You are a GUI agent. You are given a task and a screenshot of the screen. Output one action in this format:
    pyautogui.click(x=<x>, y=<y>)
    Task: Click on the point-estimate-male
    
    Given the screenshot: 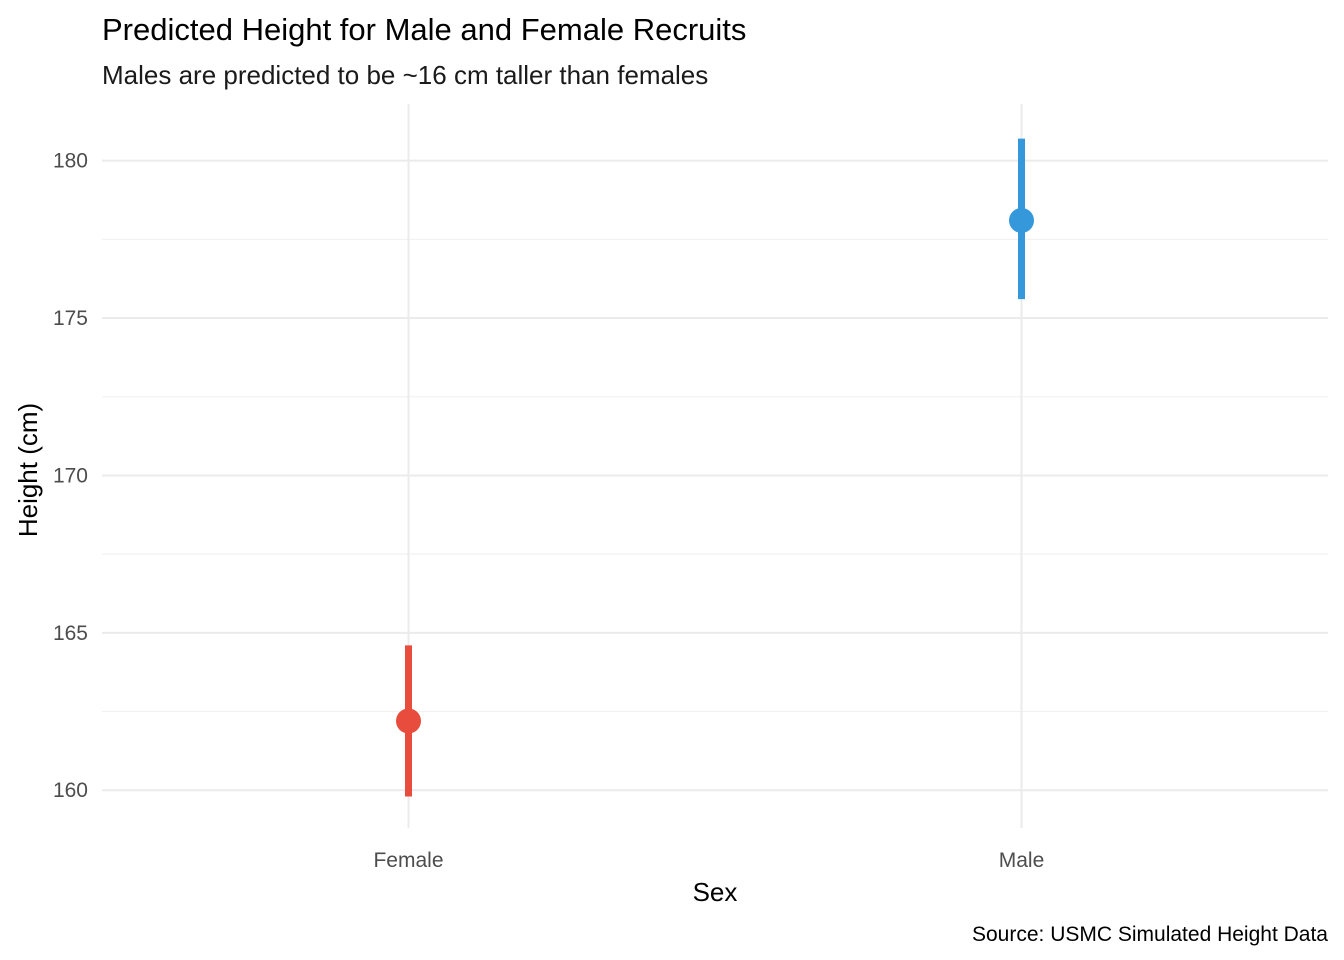 What is the action you would take?
    pyautogui.click(x=1021, y=220)
    